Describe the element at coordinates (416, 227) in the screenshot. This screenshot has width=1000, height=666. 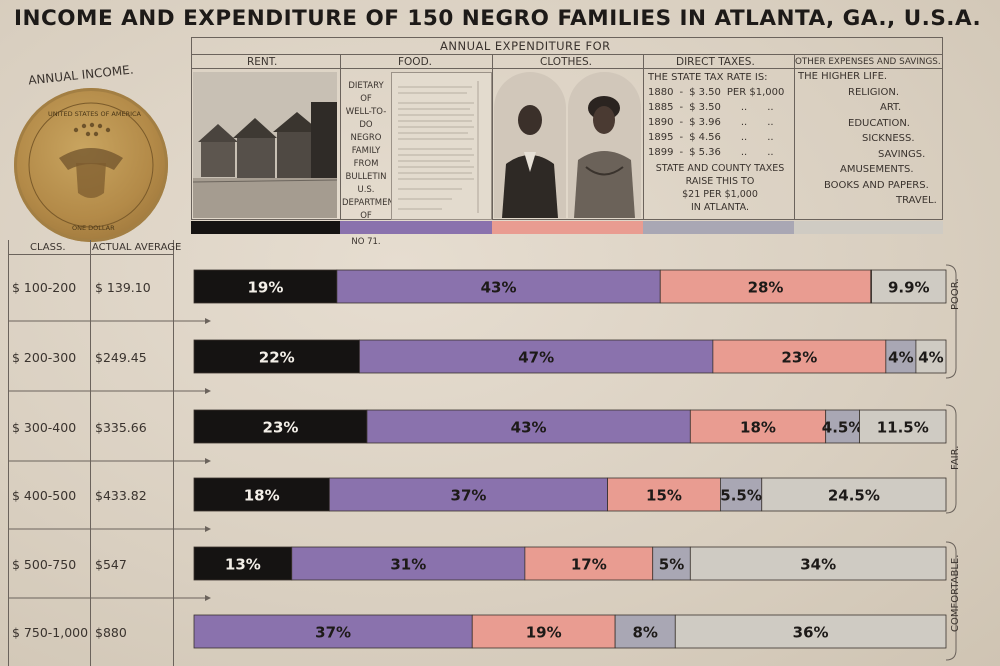
I see `food-color-strip` at that location.